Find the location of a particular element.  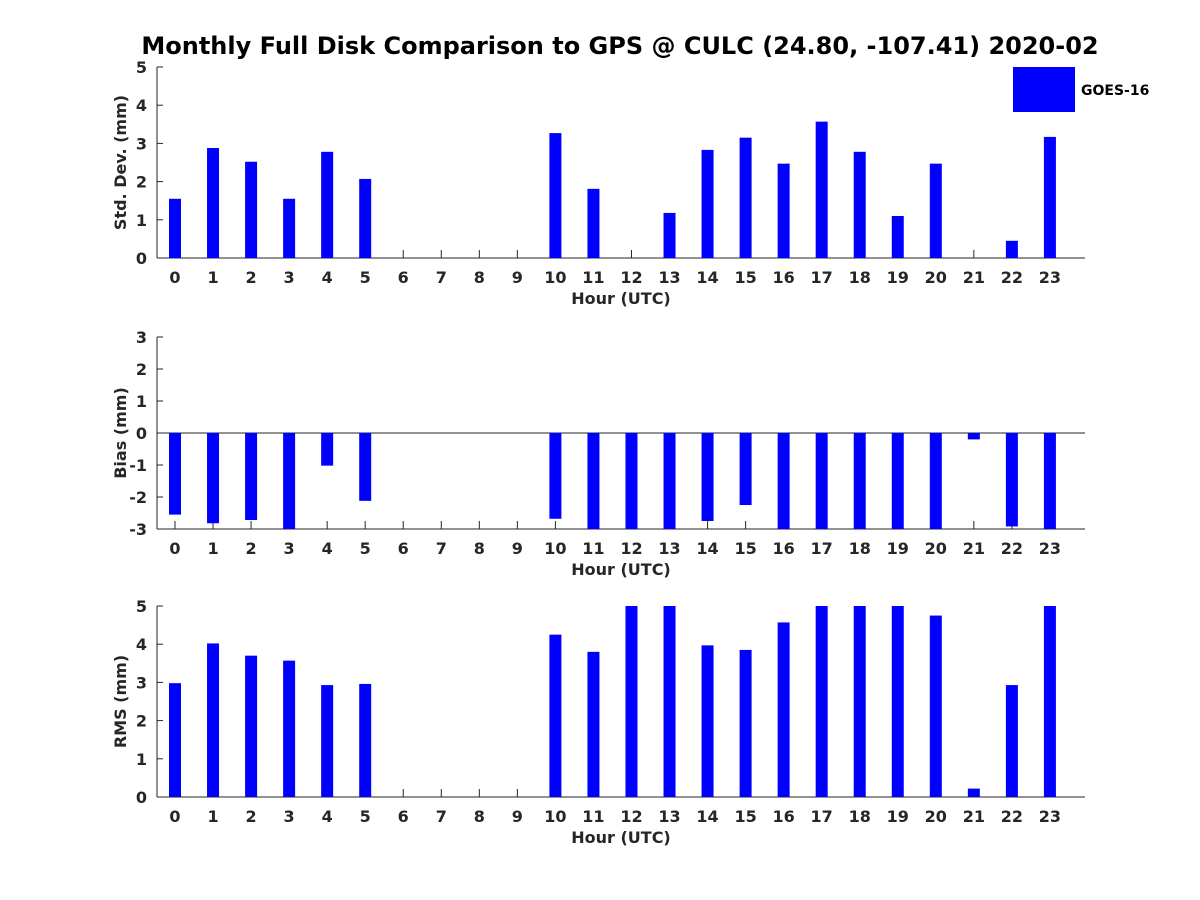

y-tick-label: -2 is located at coordinates (138, 497).